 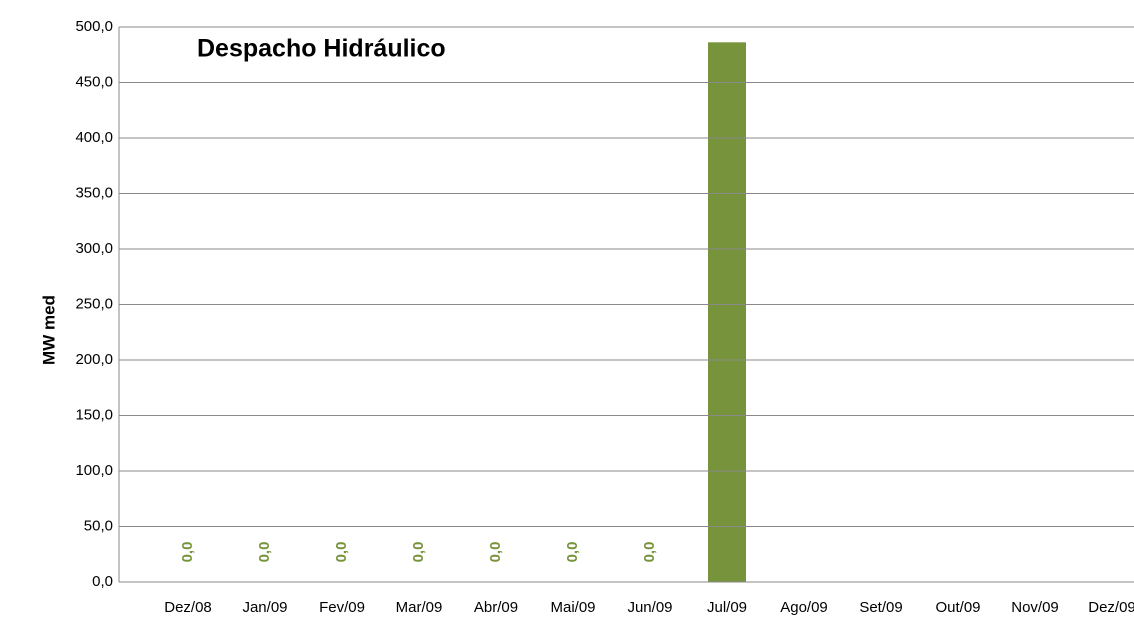 What do you see at coordinates (957, 607) in the screenshot?
I see `x-tick-label: Out/09` at bounding box center [957, 607].